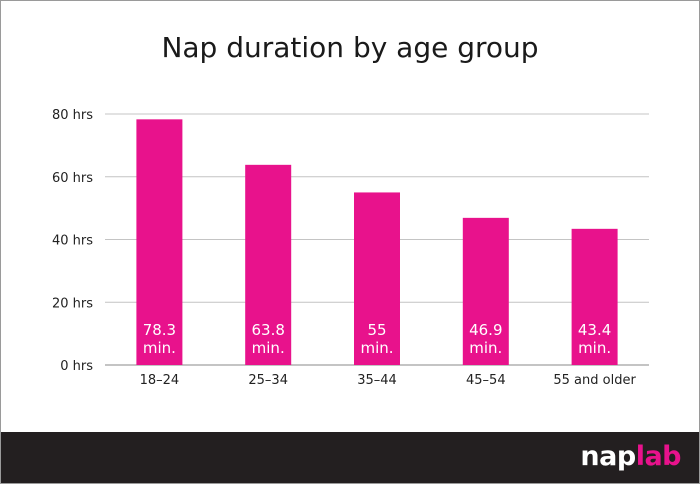 The image size is (700, 484). I want to click on y-tick-label: 80 hrs, so click(72, 115).